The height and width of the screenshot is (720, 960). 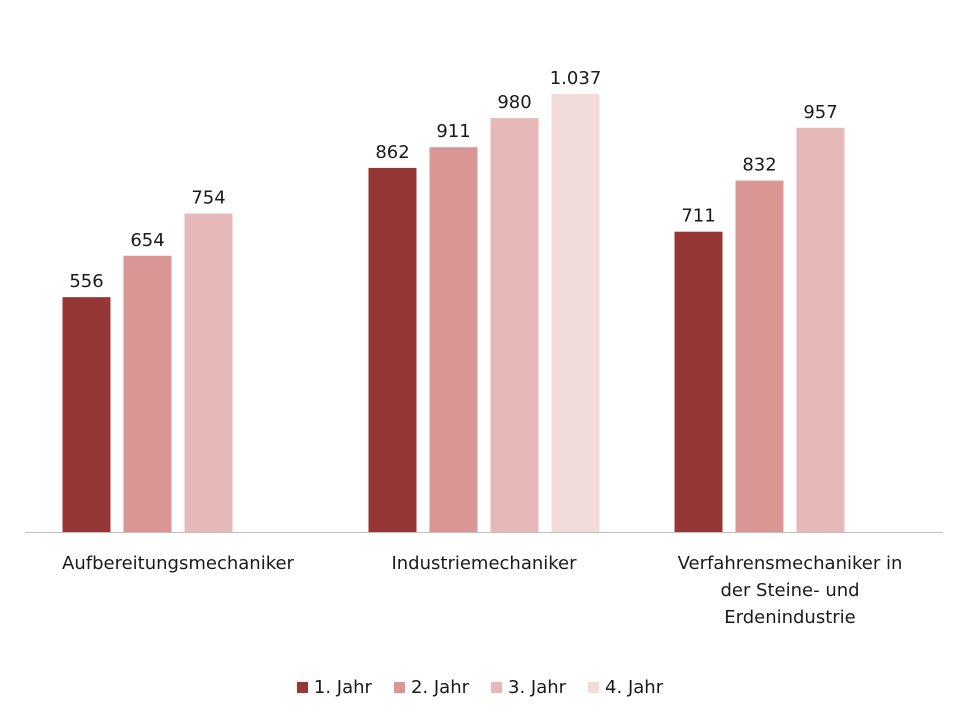 I want to click on legend-item-2-jahr: 2. Jahr, so click(x=431, y=687).